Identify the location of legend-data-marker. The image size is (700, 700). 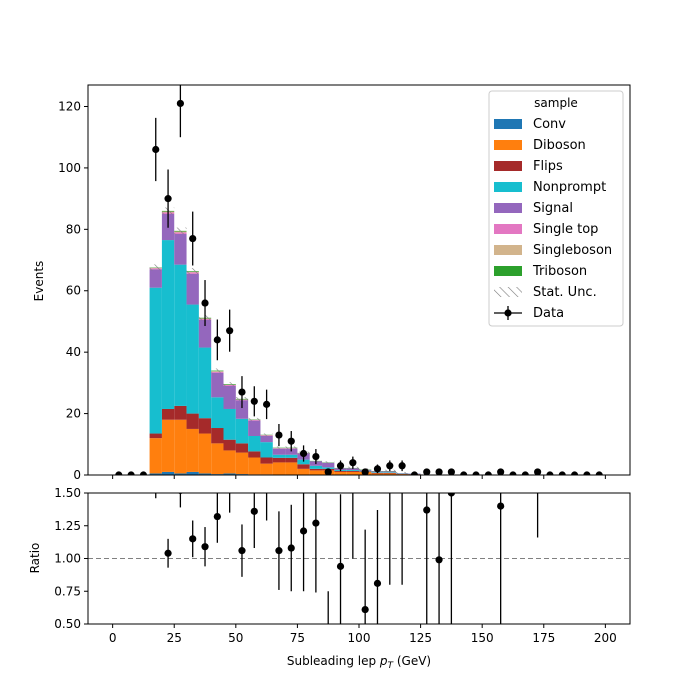
(508, 313).